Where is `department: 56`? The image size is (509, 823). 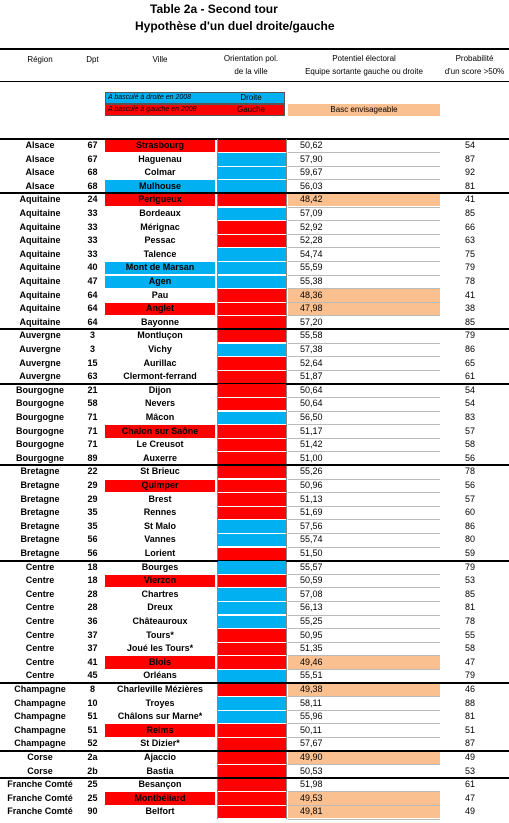 department: 56 is located at coordinates (92, 553).